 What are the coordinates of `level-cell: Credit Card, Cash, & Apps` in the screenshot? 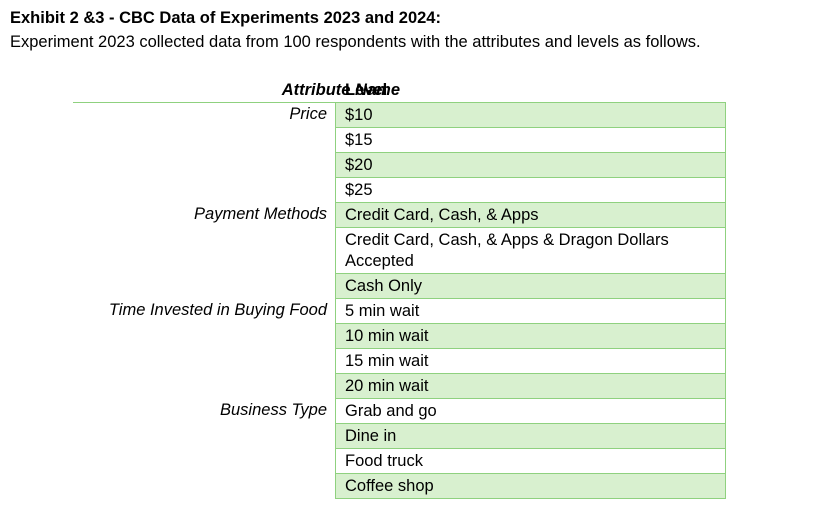 It's located at (530, 215).